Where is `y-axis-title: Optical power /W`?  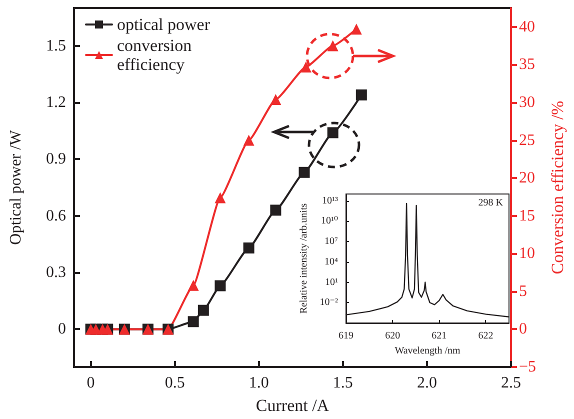 y-axis-title: Optical power /W is located at coordinates (16, 187).